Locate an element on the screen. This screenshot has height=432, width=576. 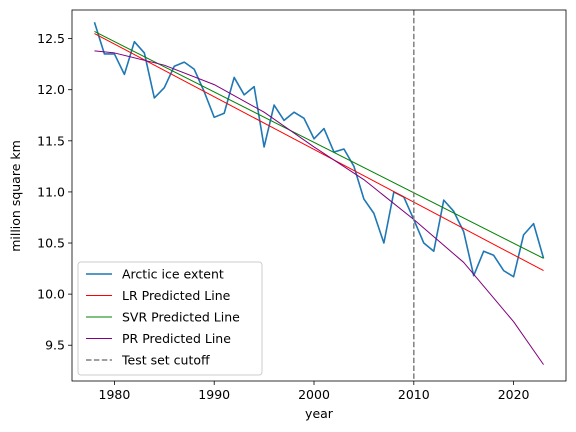
y-tick-label: 11.5 is located at coordinates (51, 140).